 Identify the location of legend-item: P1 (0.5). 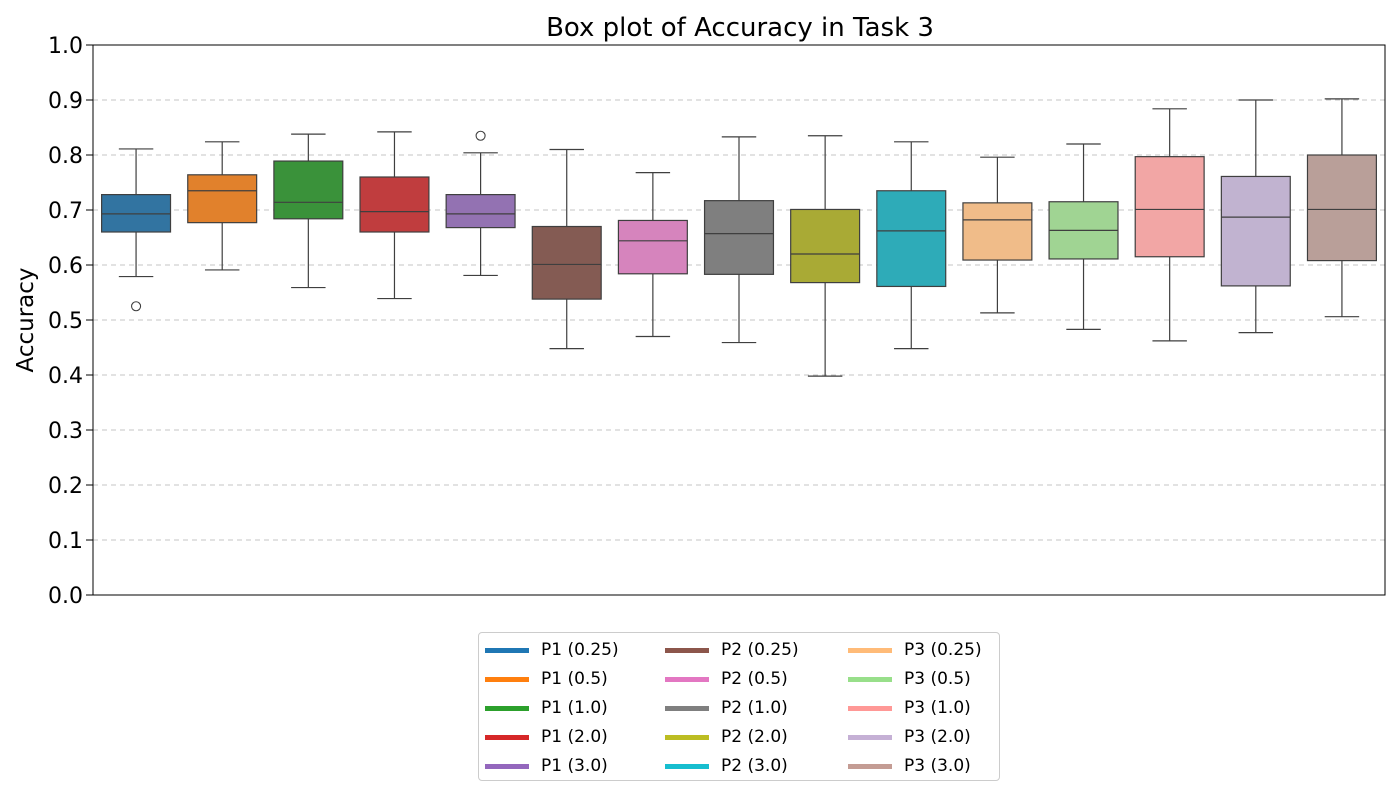
(546, 679).